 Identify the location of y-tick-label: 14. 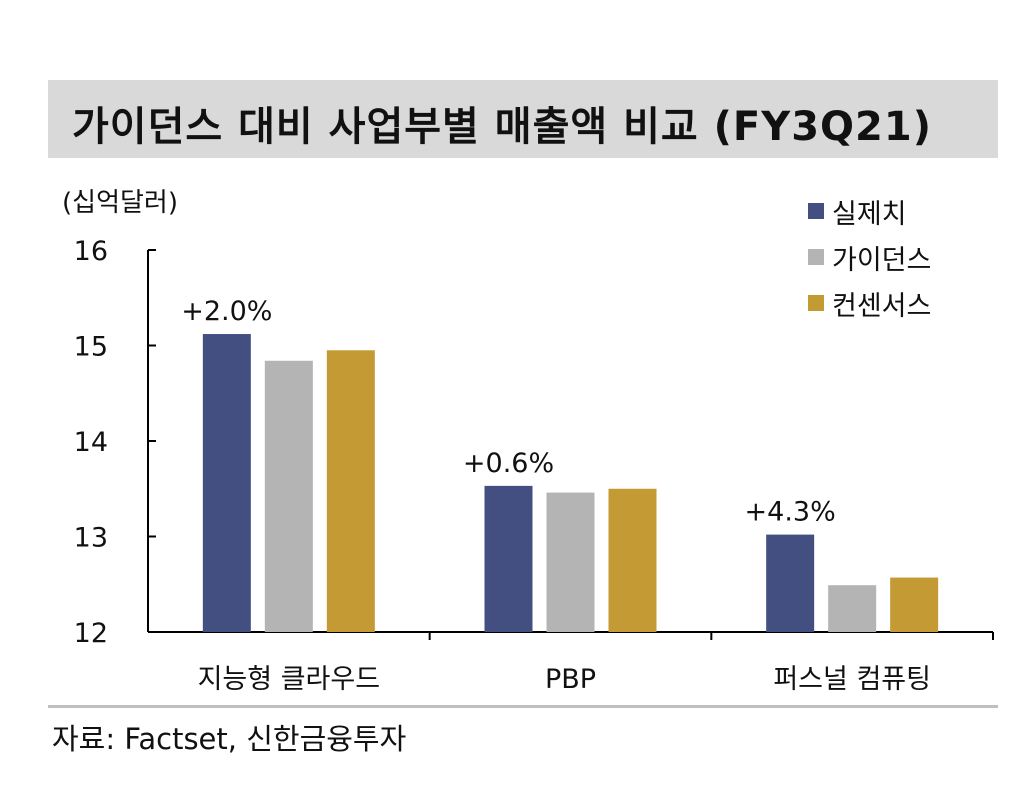
(91, 442).